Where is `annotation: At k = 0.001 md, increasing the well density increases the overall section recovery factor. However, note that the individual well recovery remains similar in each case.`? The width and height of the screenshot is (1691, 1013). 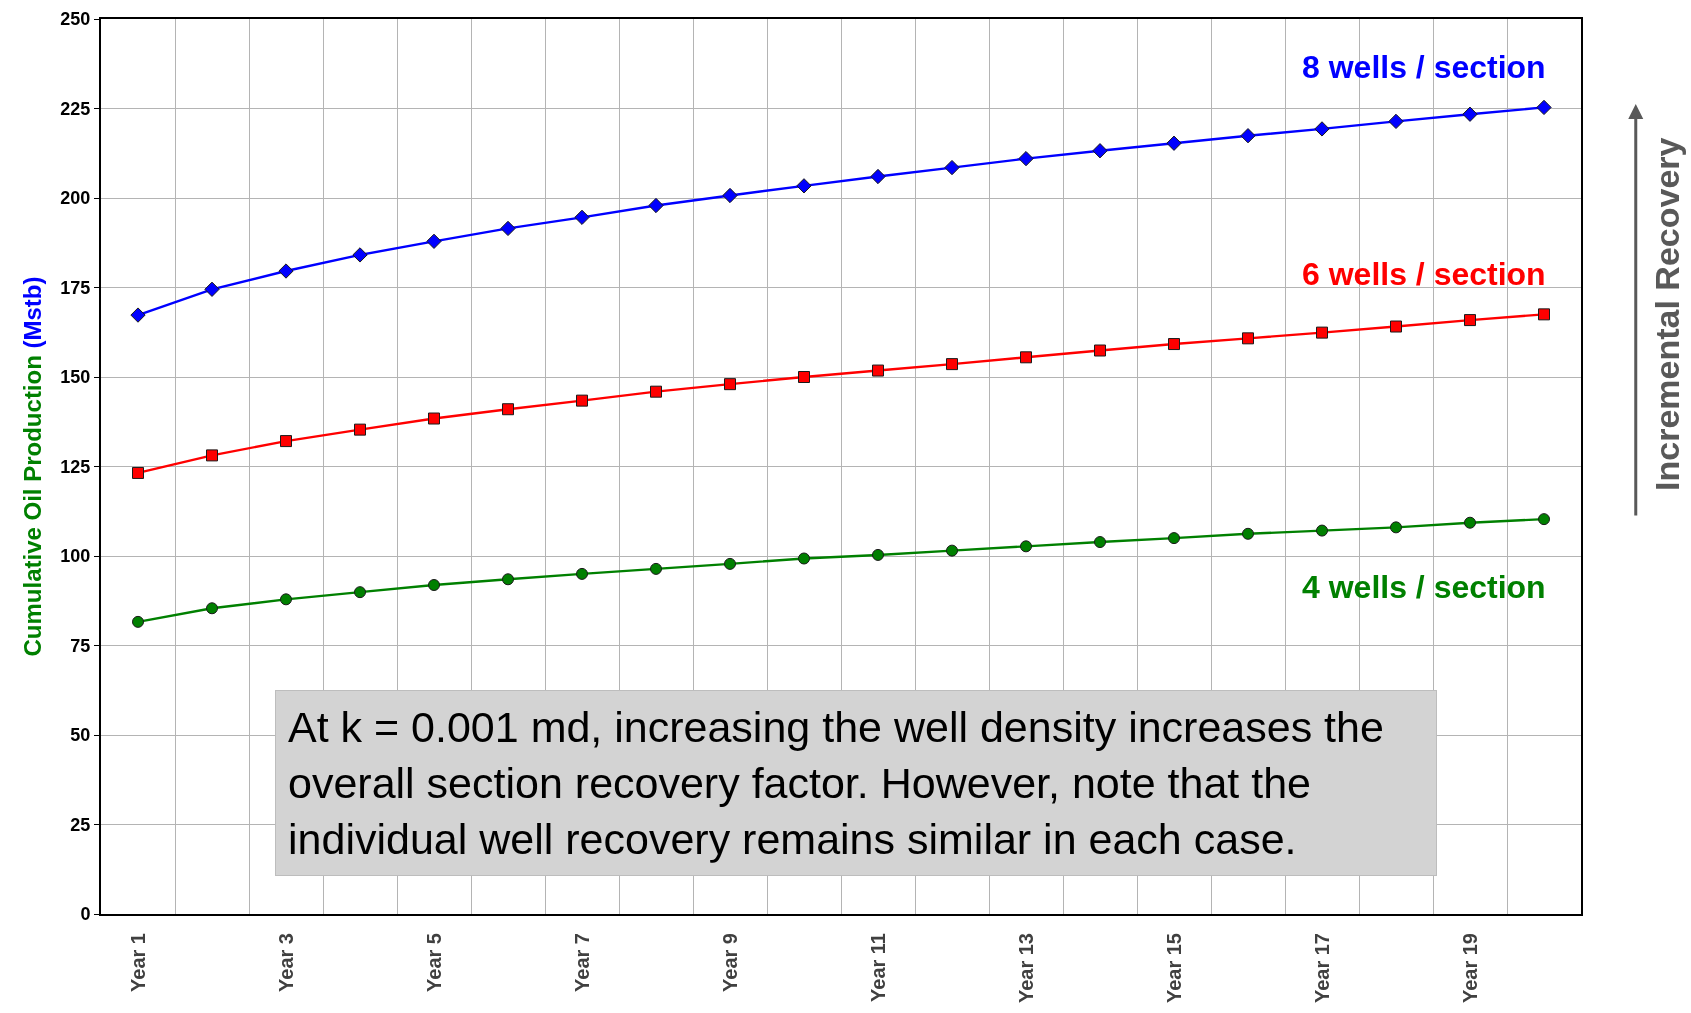
annotation: At k = 0.001 md, increasing the well density increases the overall section recovery factor. However, note that the individual well recovery remains similar in each case. is located at coordinates (836, 783).